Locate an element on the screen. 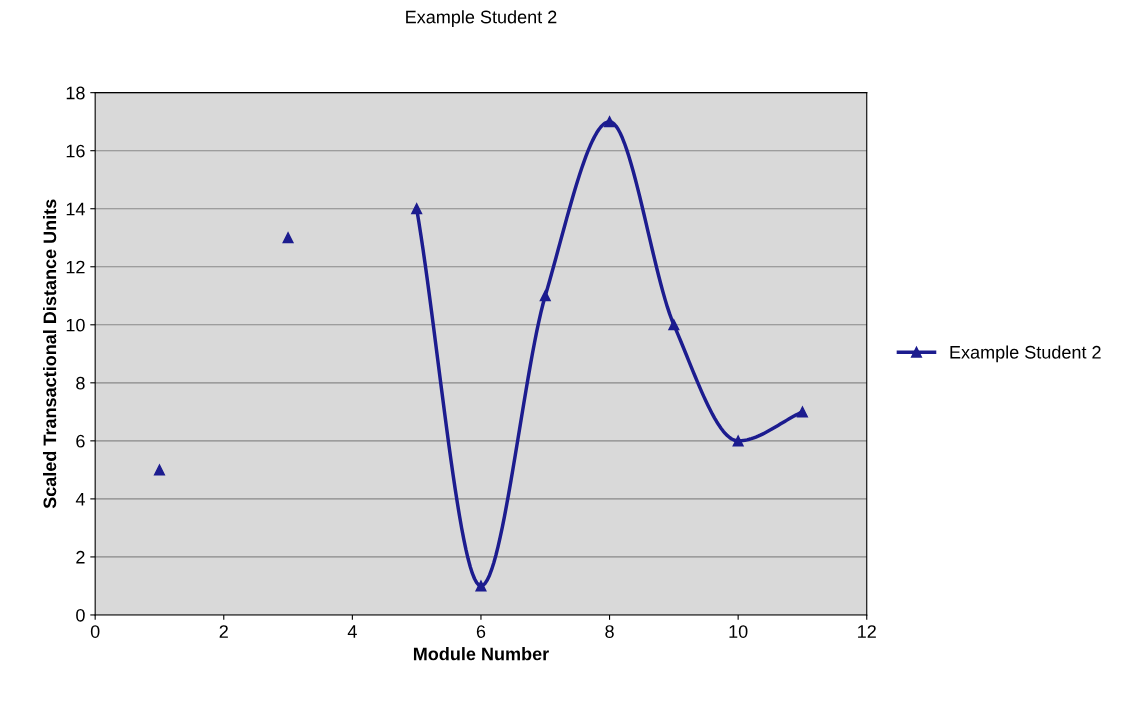 This screenshot has height=702, width=1133. y-tick-label: 0 is located at coordinates (80, 615).